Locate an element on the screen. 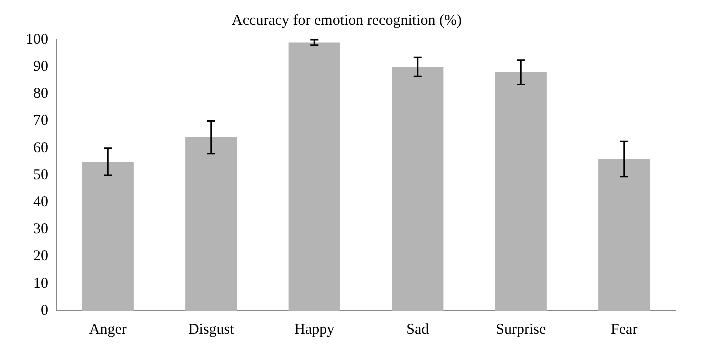 Image resolution: width=704 pixels, height=361 pixels. x-tick-label: Fear is located at coordinates (624, 330).